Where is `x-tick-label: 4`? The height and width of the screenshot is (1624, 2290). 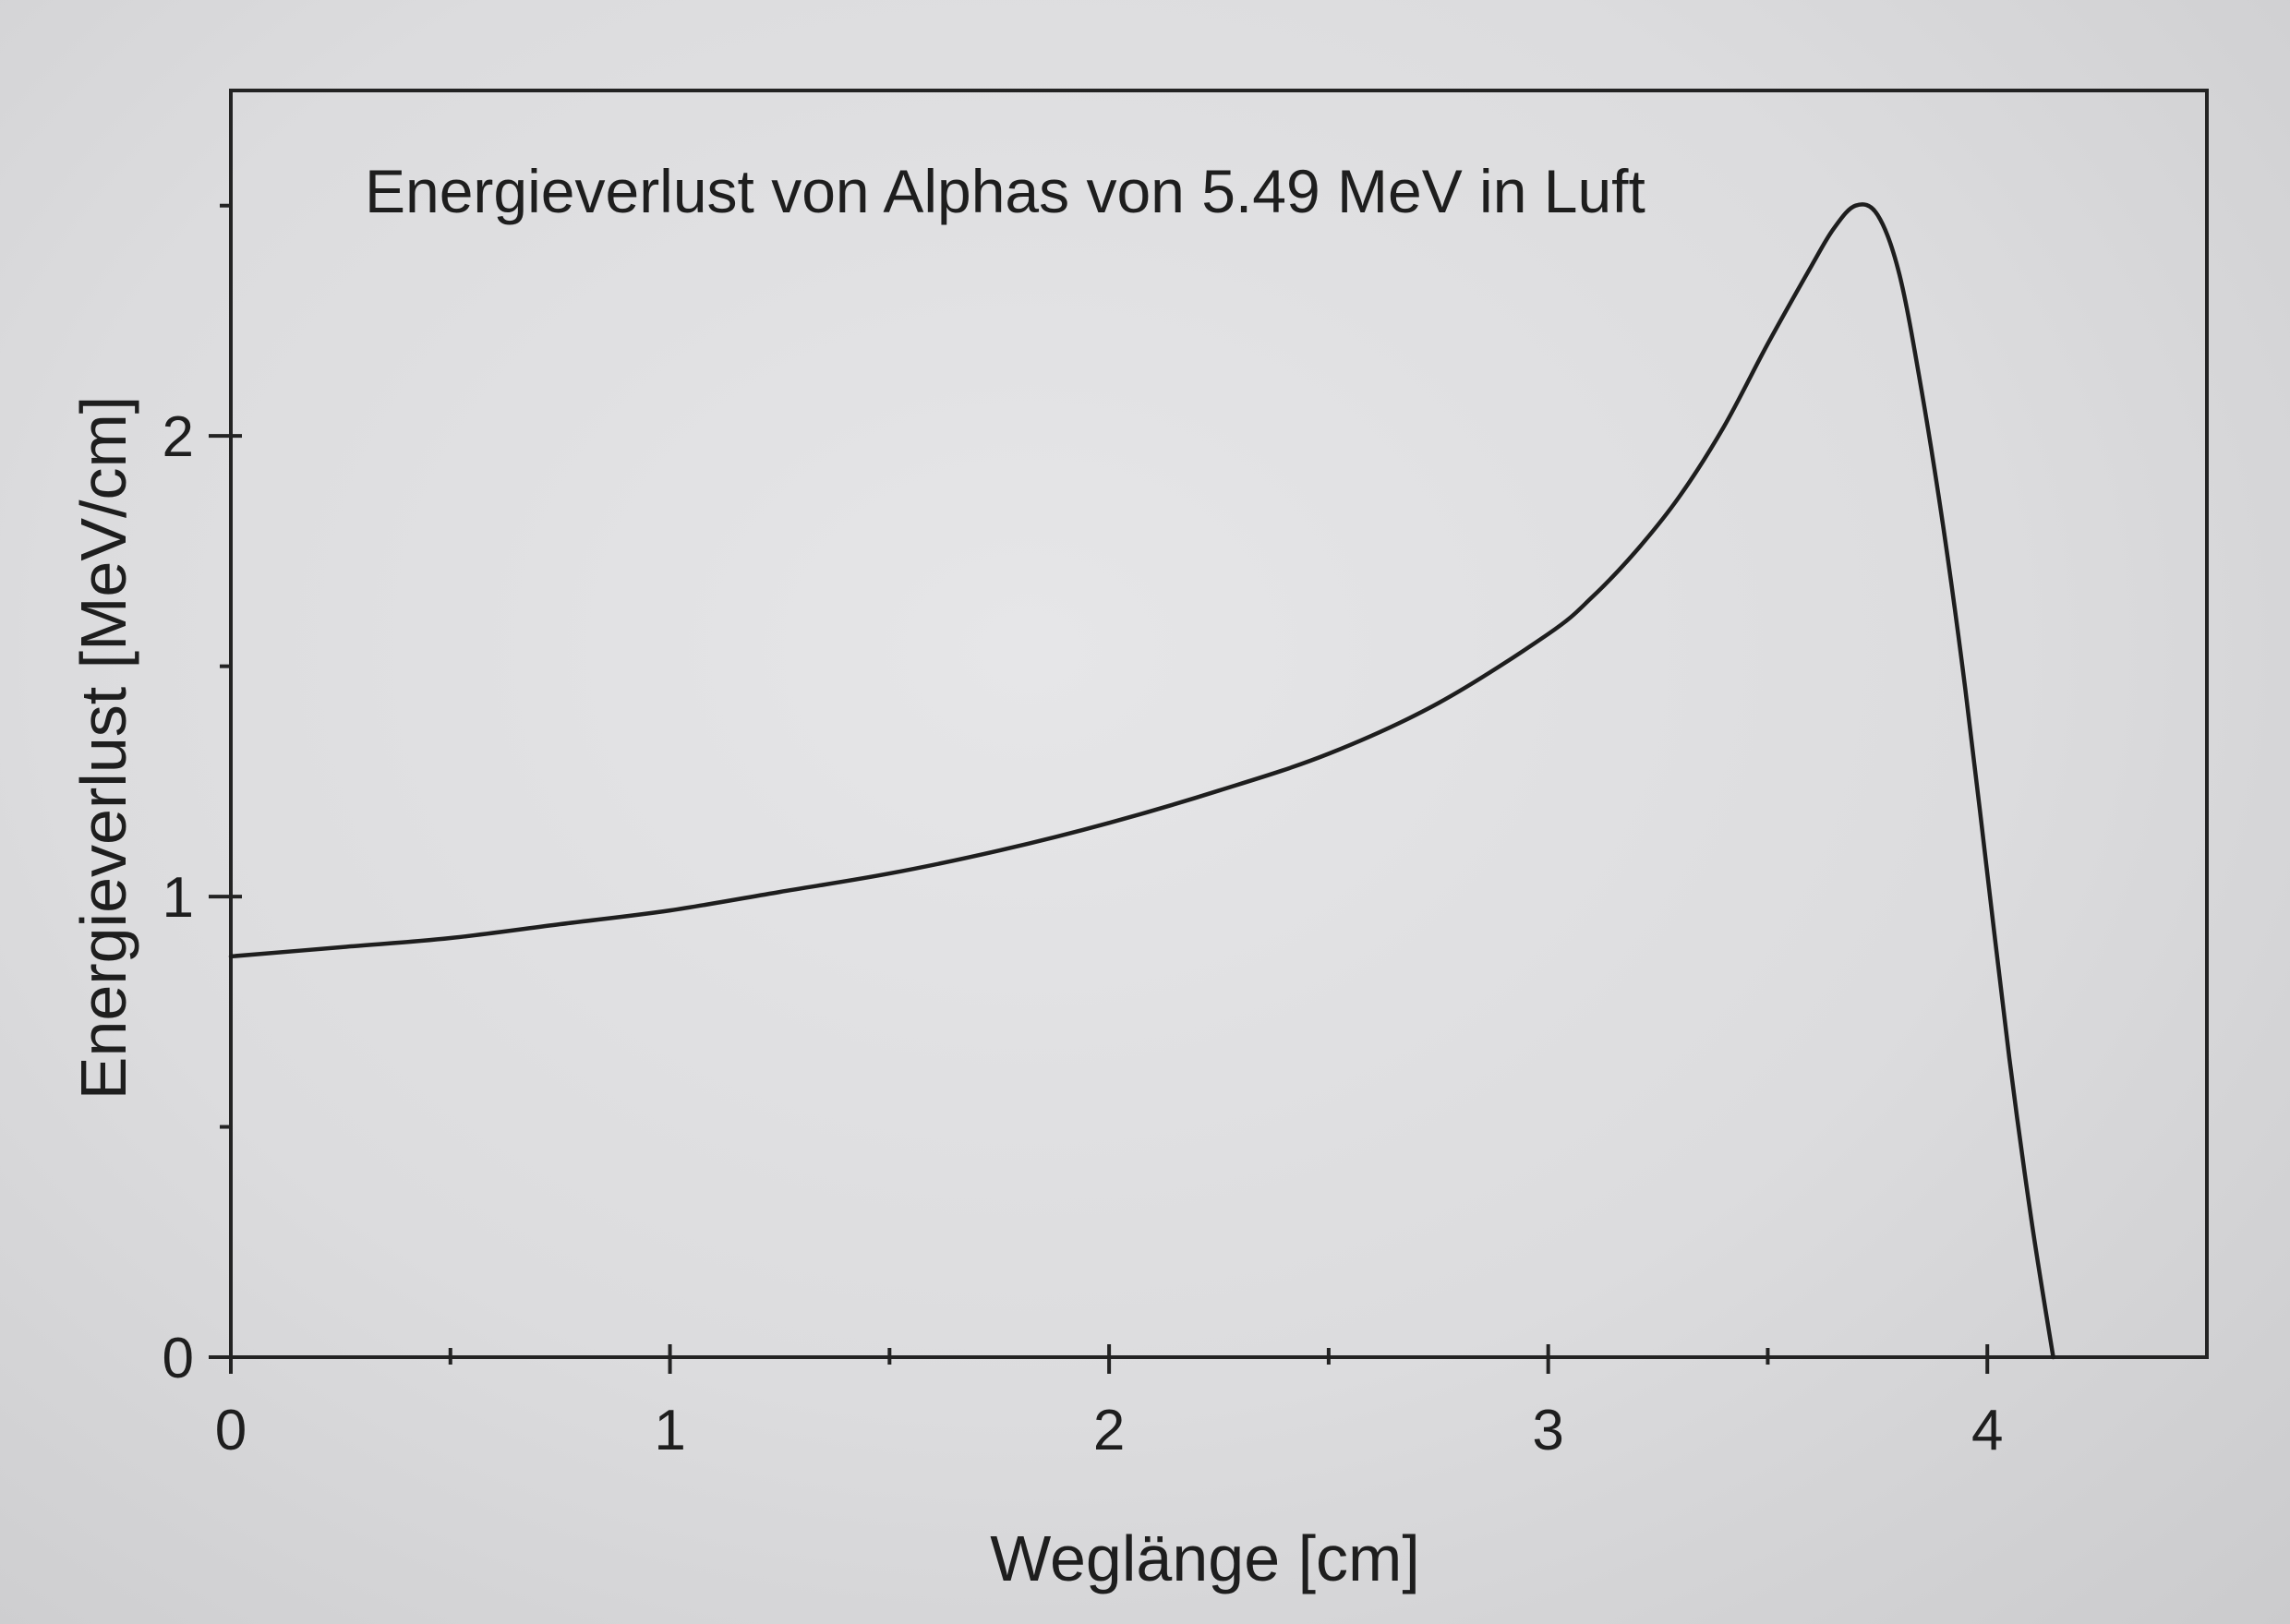
x-tick-label: 4 is located at coordinates (1987, 1430).